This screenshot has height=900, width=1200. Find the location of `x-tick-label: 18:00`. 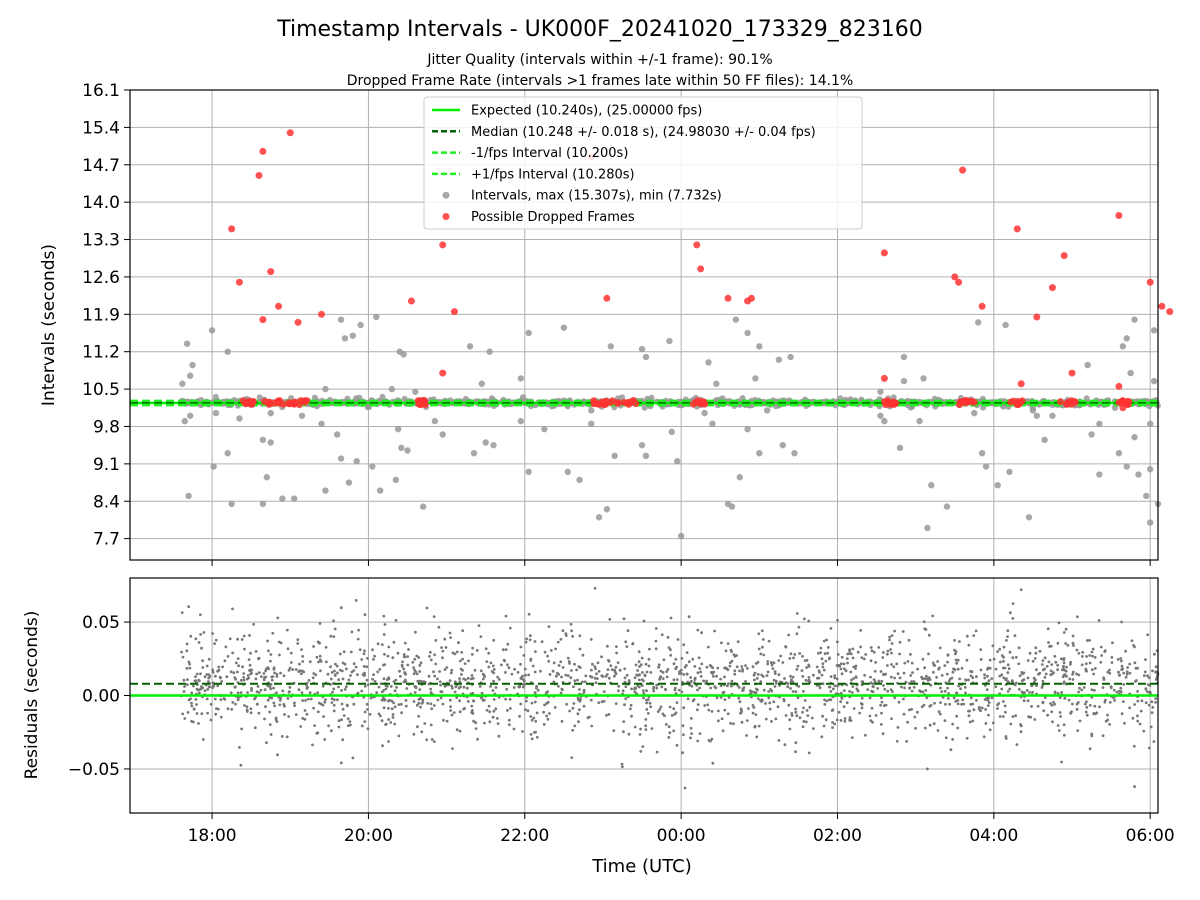

x-tick-label: 18:00 is located at coordinates (212, 836).